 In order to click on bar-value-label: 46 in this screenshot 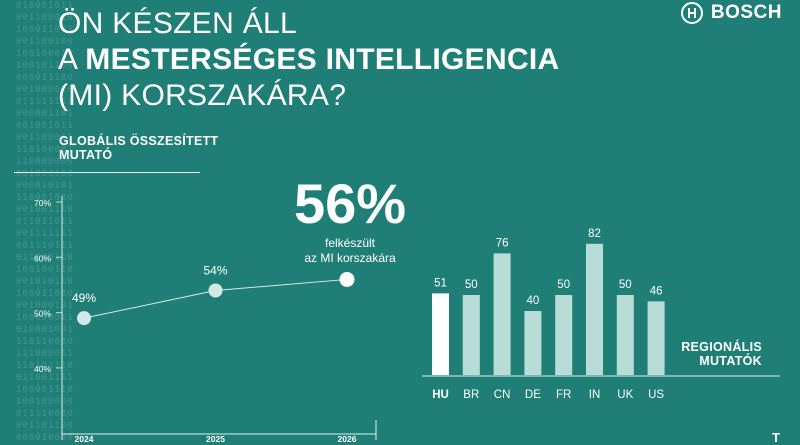, I will do `click(656, 291)`.